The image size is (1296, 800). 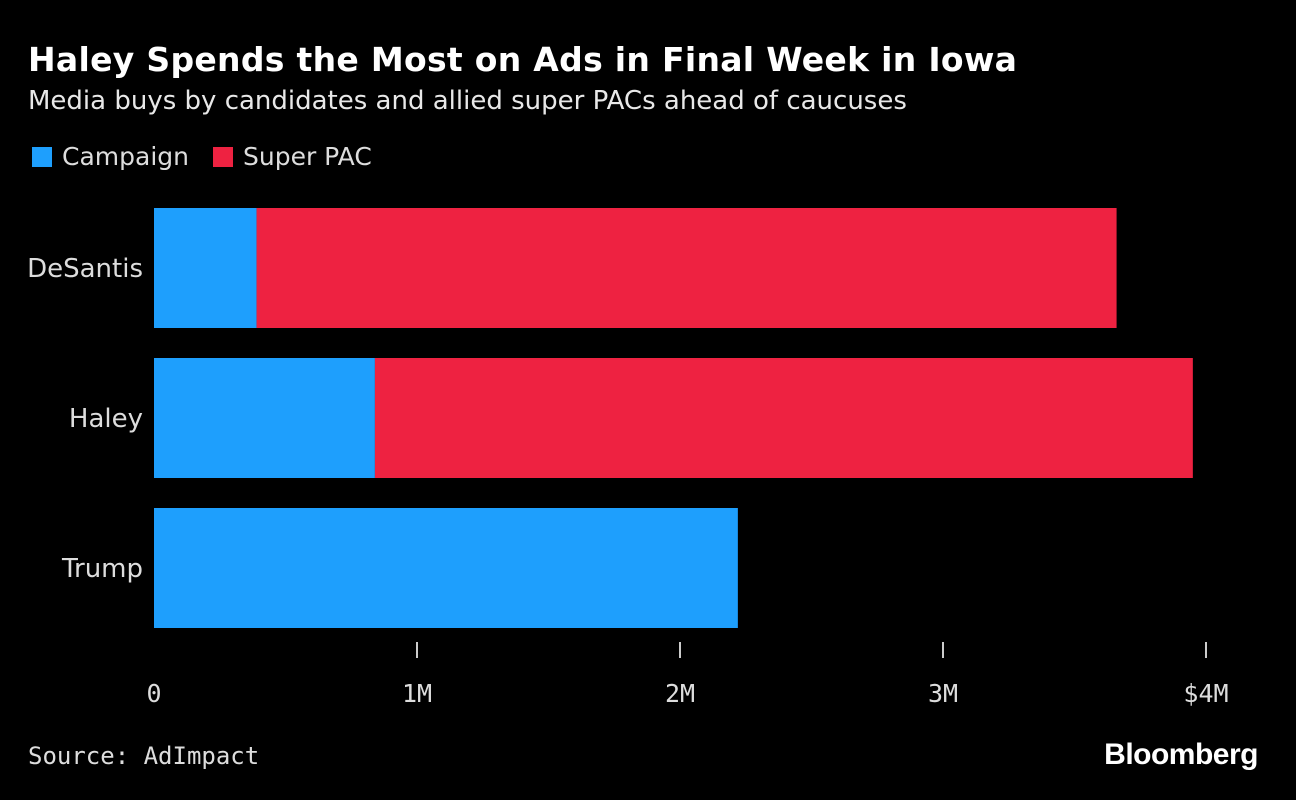 I want to click on category-label: Trump, so click(x=102, y=569).